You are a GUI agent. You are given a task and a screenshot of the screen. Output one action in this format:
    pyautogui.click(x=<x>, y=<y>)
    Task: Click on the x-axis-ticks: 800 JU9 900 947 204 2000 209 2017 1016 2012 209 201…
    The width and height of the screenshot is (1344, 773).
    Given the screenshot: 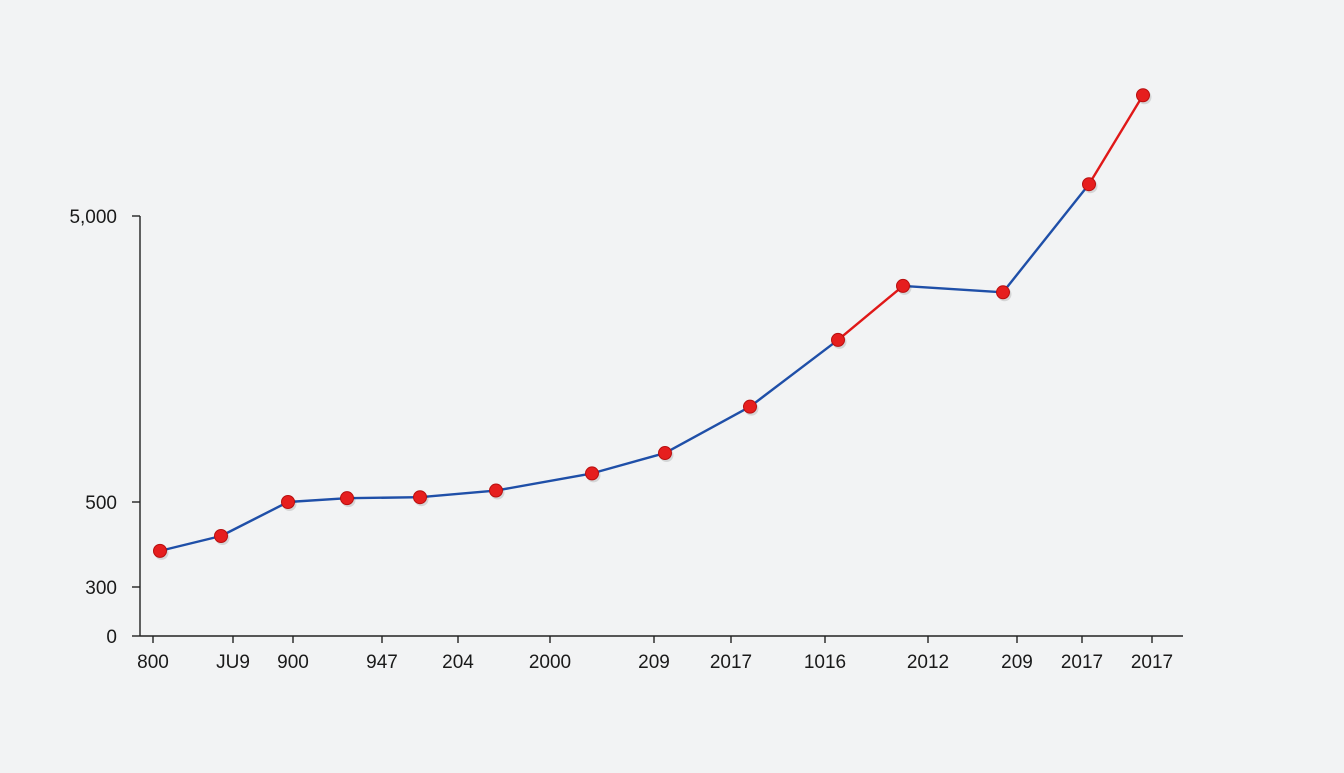 What is the action you would take?
    pyautogui.click(x=655, y=654)
    